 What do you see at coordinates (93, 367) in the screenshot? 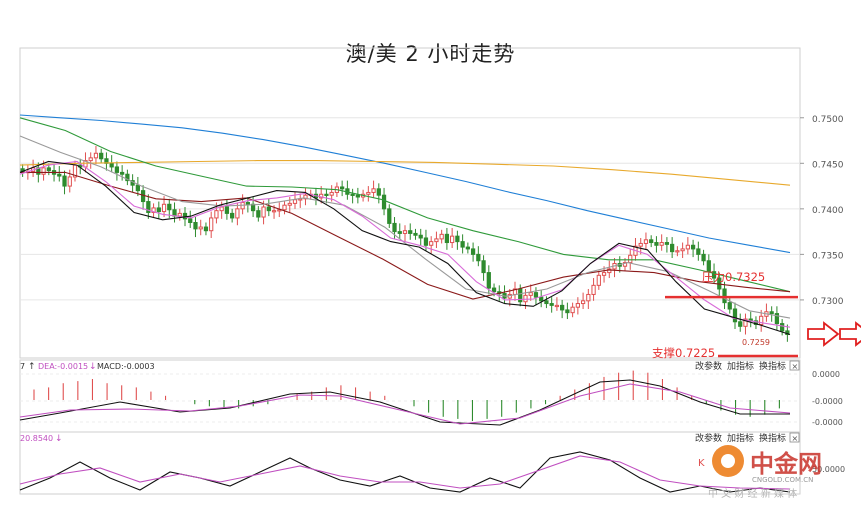
I see `macd-down-arrow-icon: ↓` at bounding box center [93, 367].